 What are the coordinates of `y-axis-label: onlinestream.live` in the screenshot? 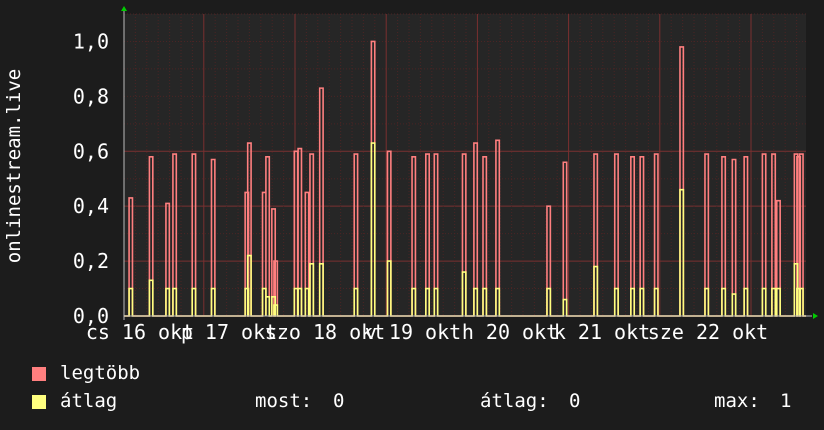 It's located at (14, 166).